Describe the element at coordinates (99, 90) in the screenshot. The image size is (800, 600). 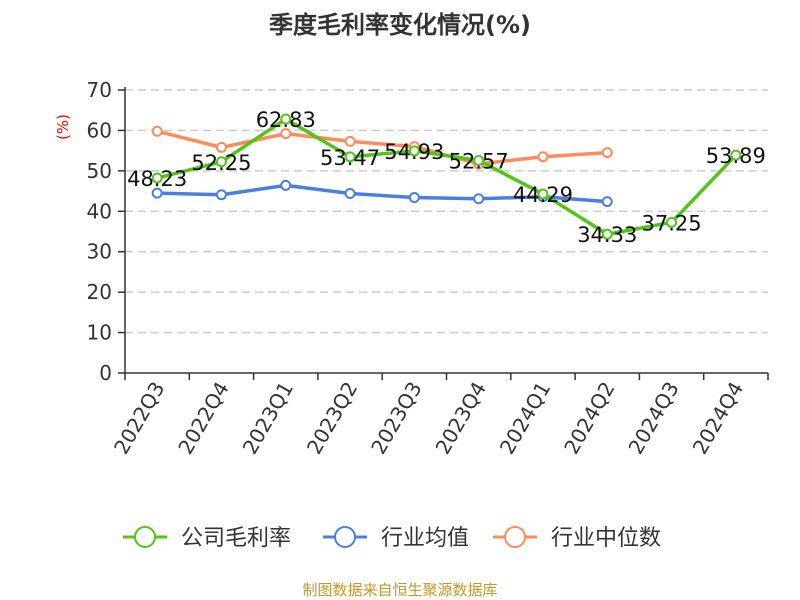
I see `y-tick-label: 70` at that location.